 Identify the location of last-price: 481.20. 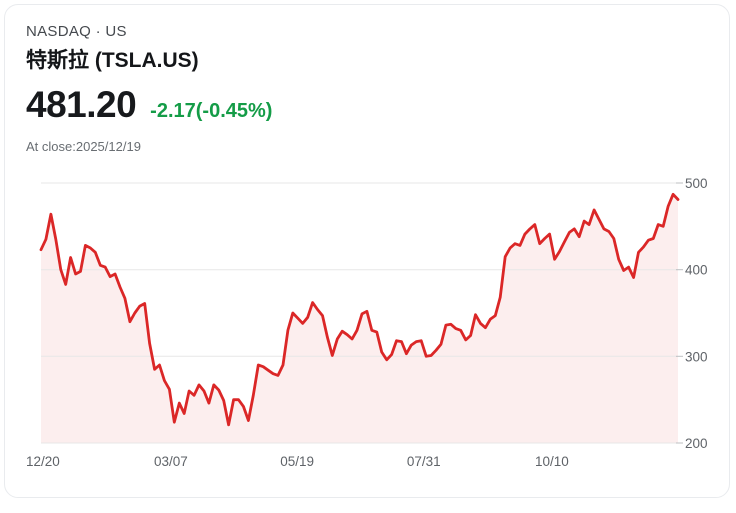
(81, 104).